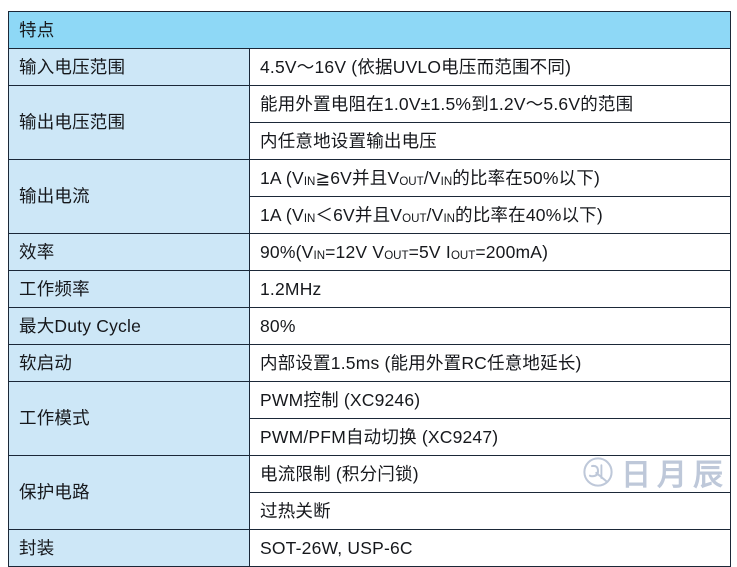 This screenshot has height=567, width=737. I want to click on table-row: 效率 90%(VIN=12V VOUT=5V IOUT=200mA), so click(369, 252).